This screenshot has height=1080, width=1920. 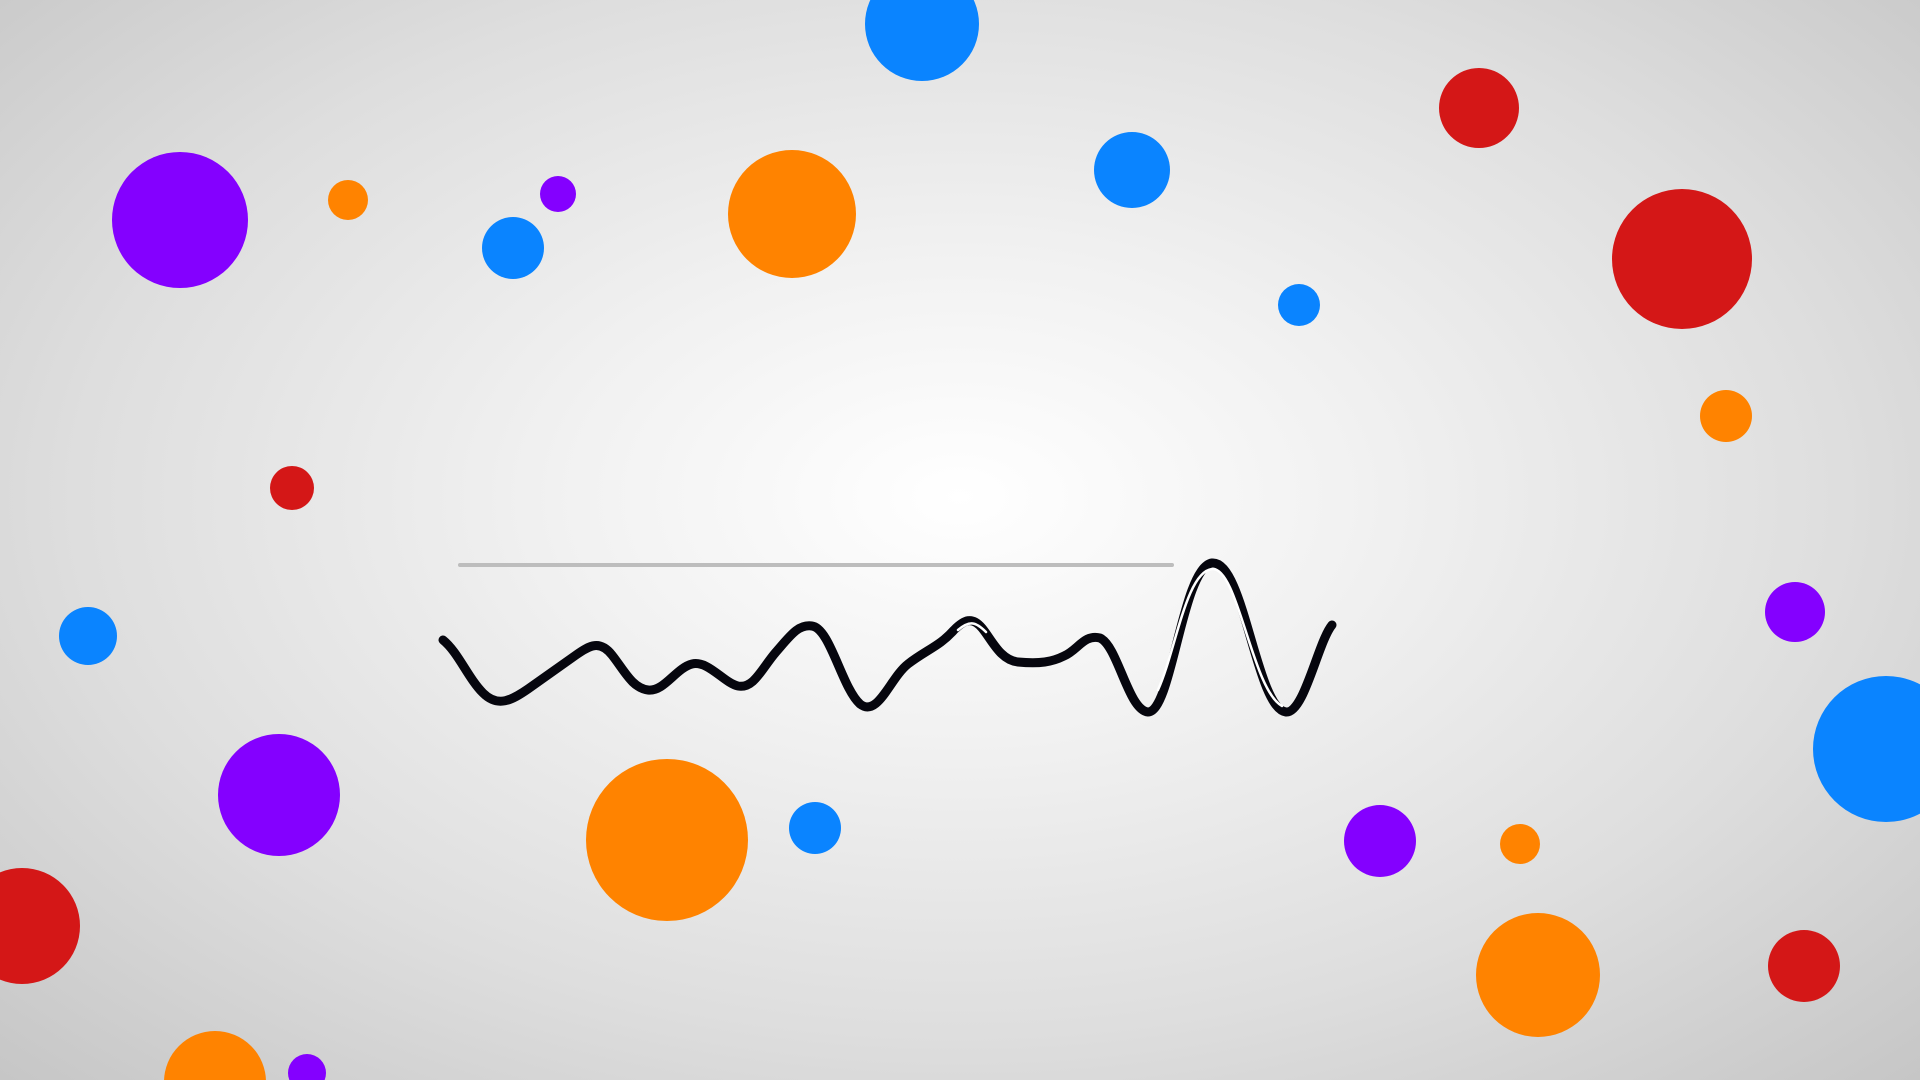 What do you see at coordinates (887, 637) in the screenshot?
I see `wave-stroke-outline` at bounding box center [887, 637].